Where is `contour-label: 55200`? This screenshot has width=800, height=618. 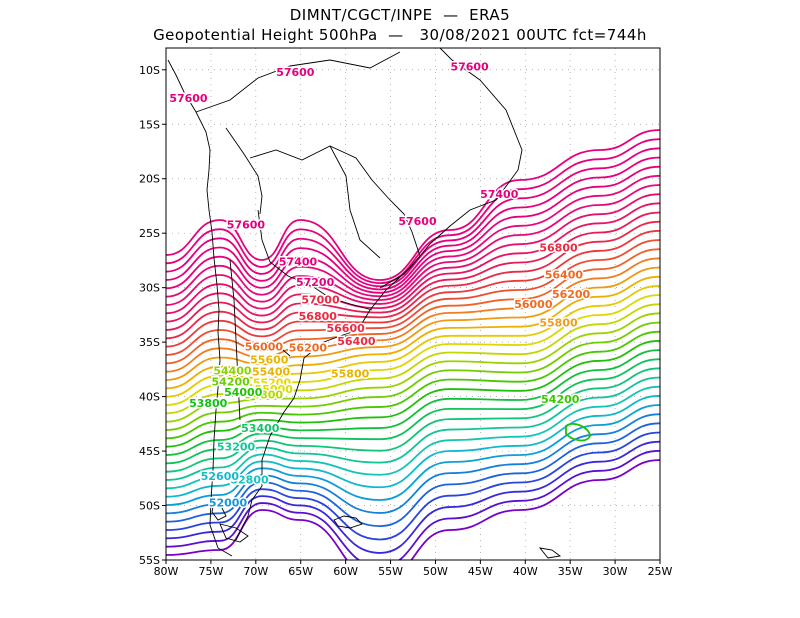 contour-label: 55200 is located at coordinates (272, 382).